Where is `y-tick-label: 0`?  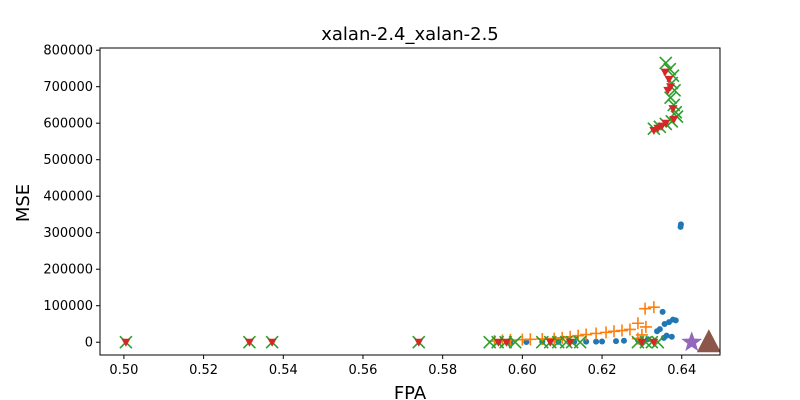 y-tick-label: 0 is located at coordinates (89, 343).